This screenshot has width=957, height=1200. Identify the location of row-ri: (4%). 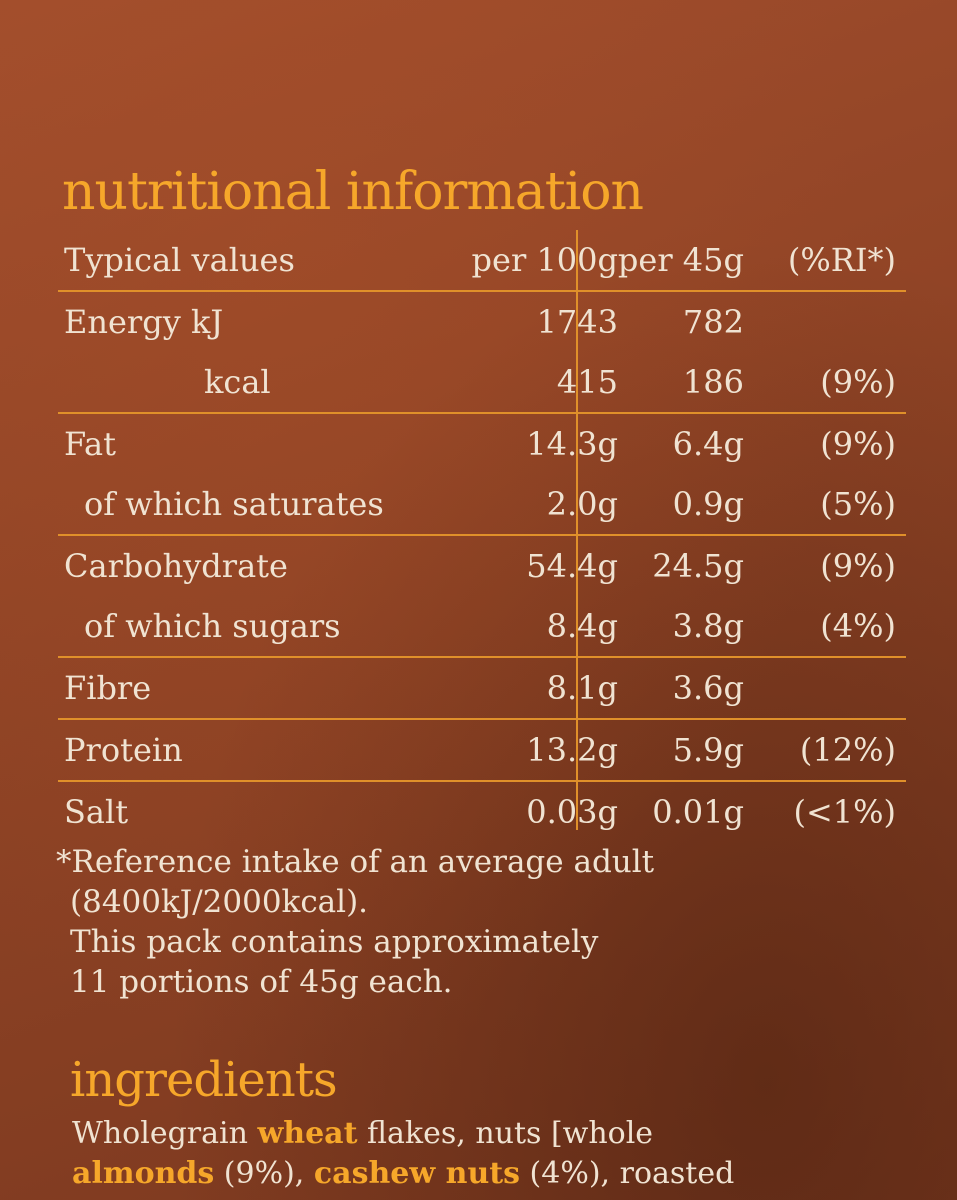
(858, 626).